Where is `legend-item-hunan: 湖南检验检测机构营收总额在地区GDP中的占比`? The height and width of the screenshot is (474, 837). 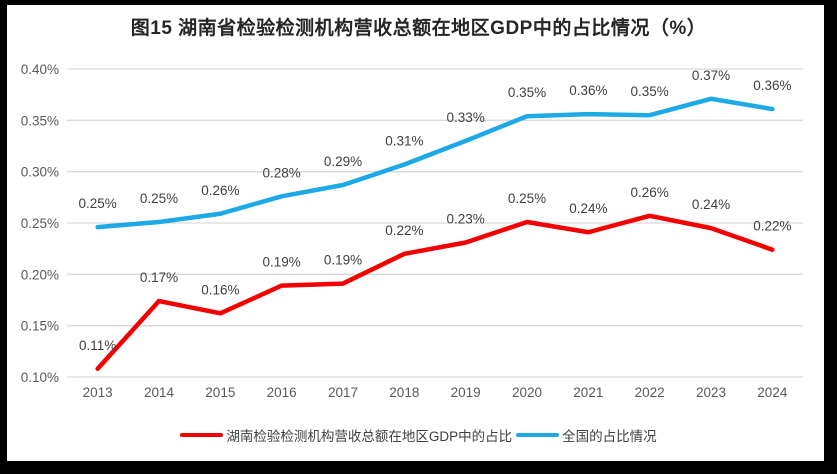
legend-item-hunan: 湖南检验检测机构营收总额在地区GDP中的占比 is located at coordinates (346, 435).